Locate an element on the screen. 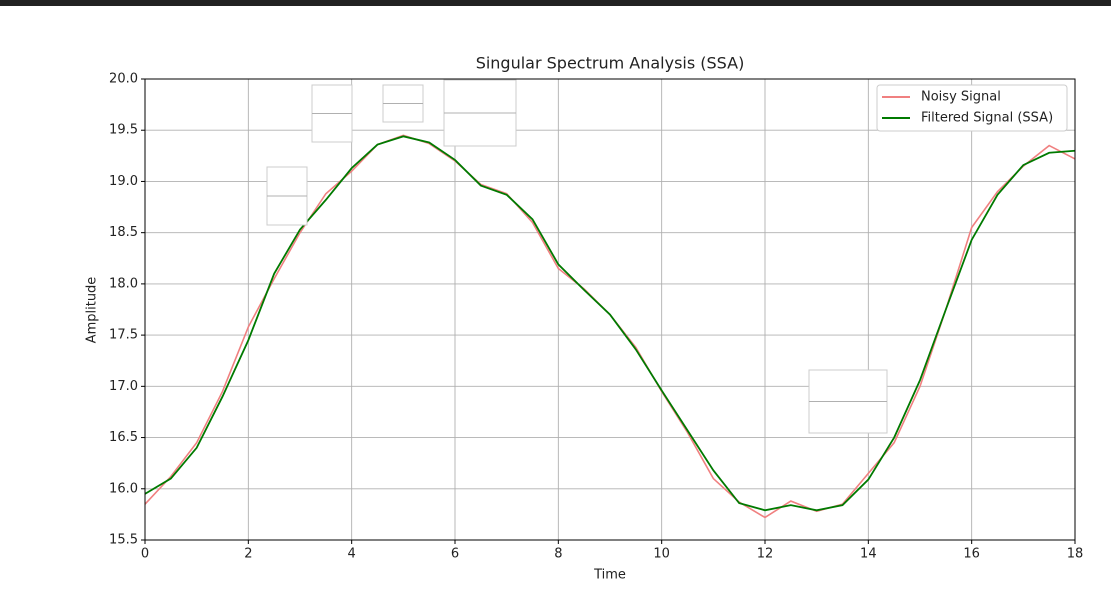  top-bar is located at coordinates (555, 3).